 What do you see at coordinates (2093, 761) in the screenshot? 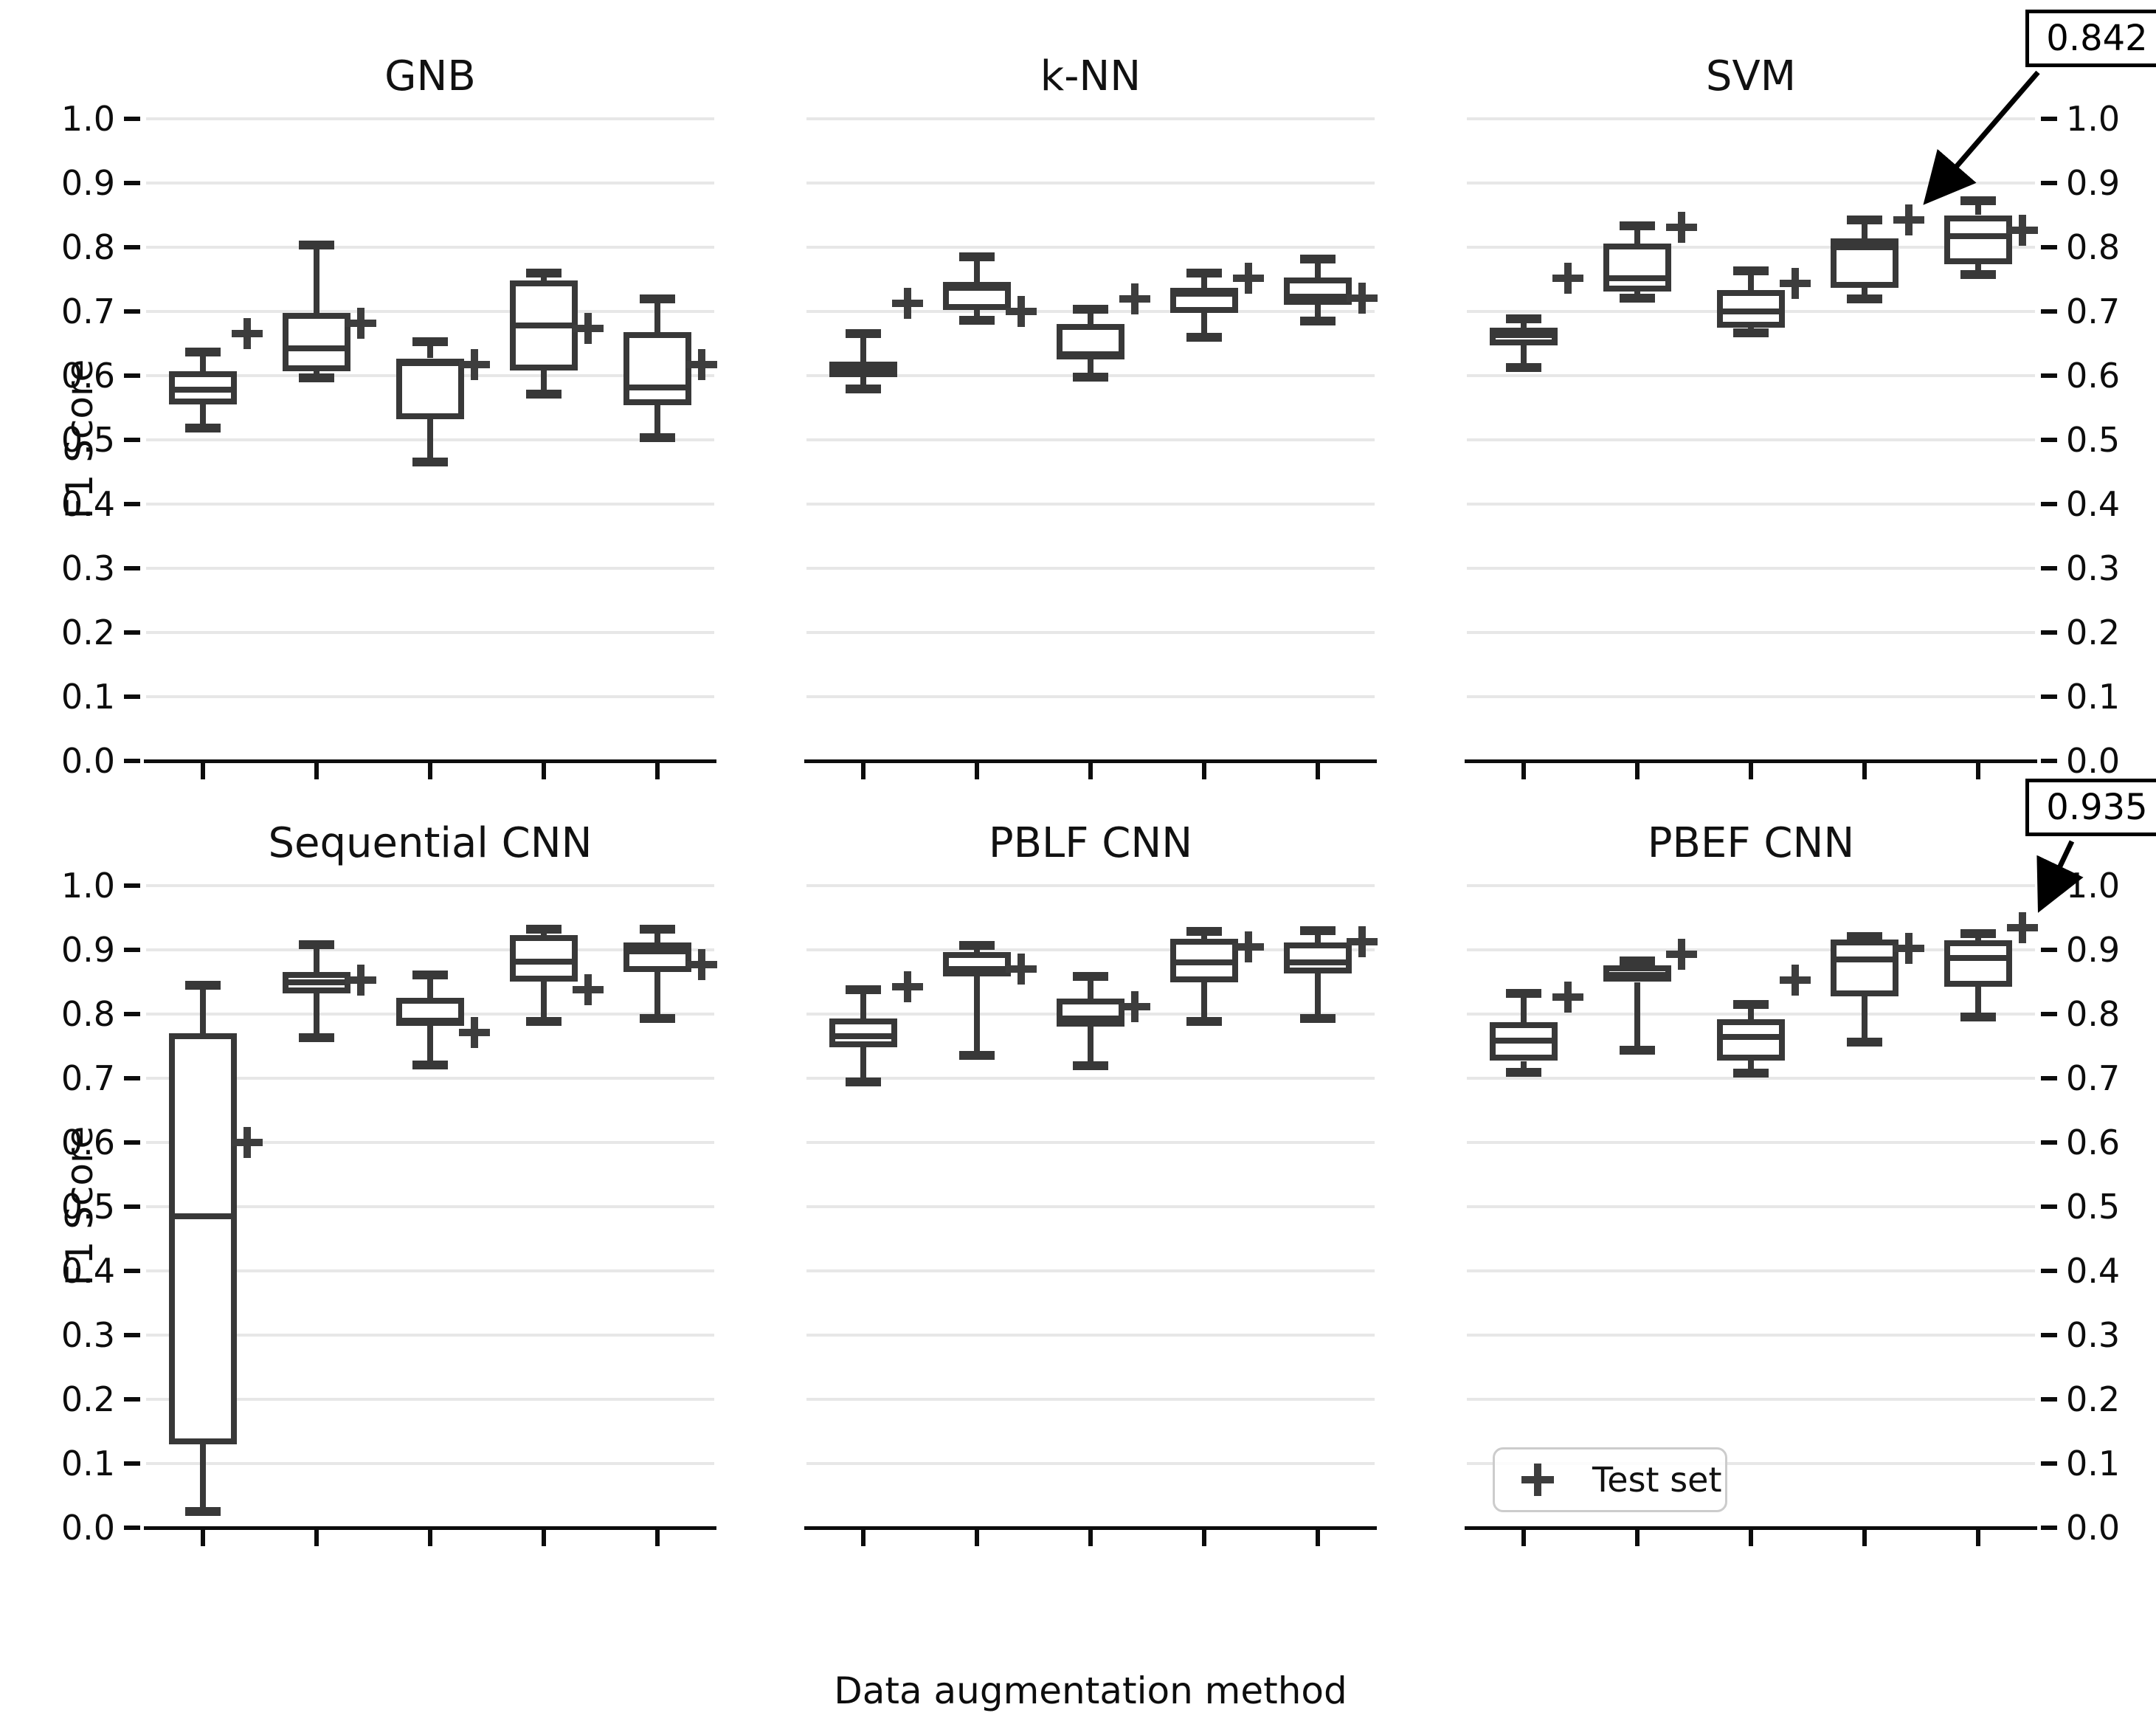
I see `y-tick-label: 0.0` at bounding box center [2093, 761].